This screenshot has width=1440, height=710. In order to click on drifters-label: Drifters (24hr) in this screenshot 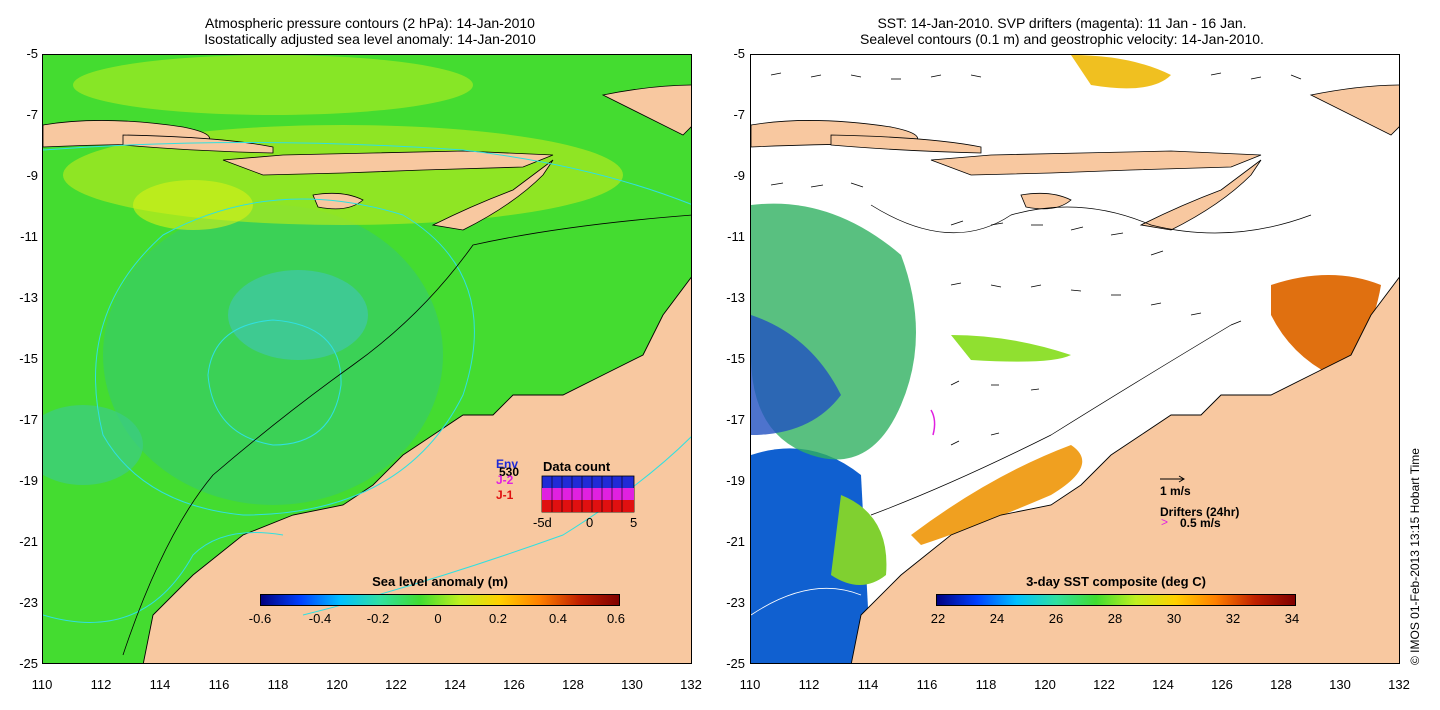, I will do `click(1200, 512)`.